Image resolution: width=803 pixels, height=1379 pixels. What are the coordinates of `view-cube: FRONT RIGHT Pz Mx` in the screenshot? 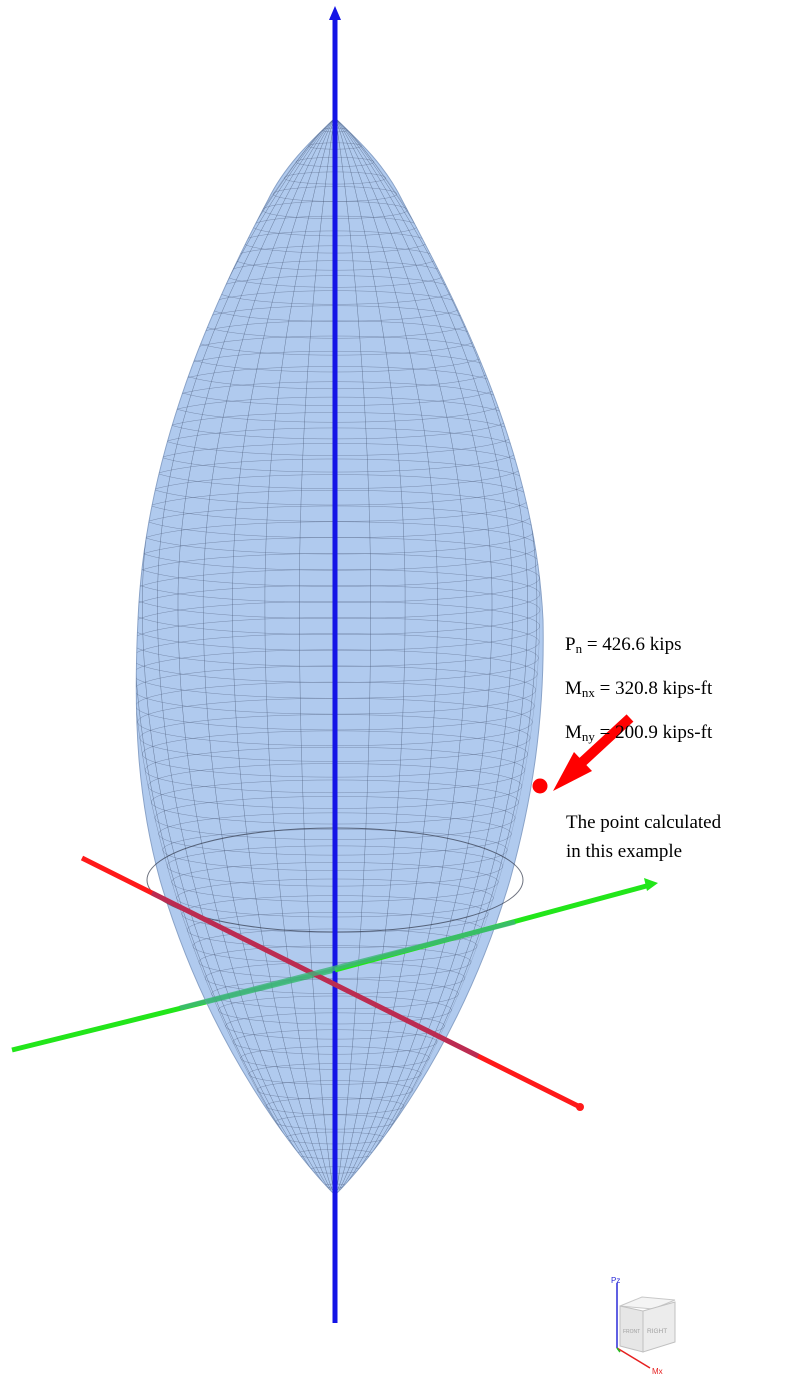 It's located at (643, 1326).